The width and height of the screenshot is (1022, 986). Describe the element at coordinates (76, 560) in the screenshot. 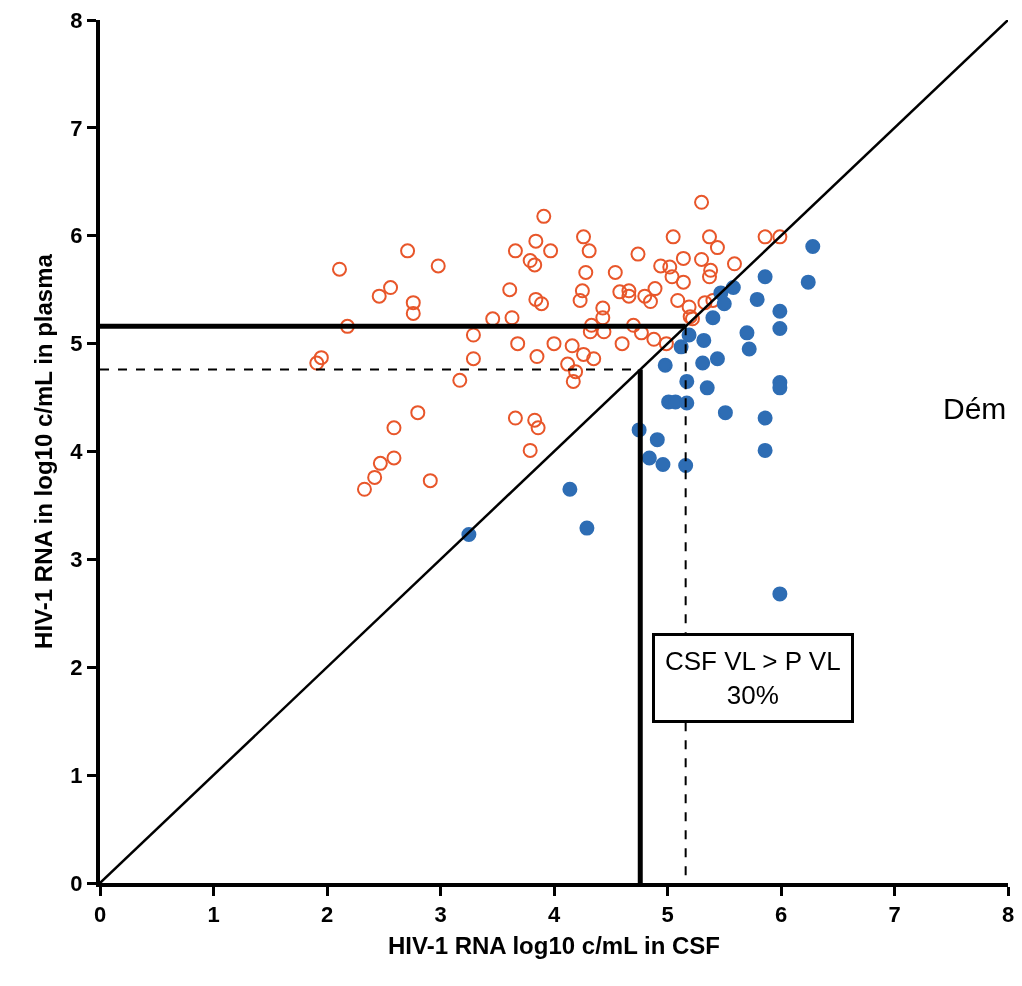

I see `y-tick-label: 3` at that location.